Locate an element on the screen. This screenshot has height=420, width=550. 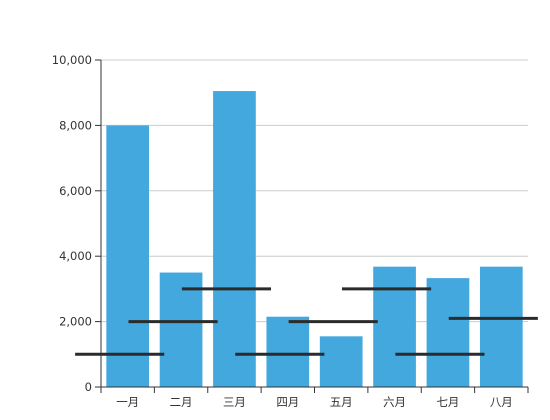
marker-line-series is located at coordinates (306, 321).